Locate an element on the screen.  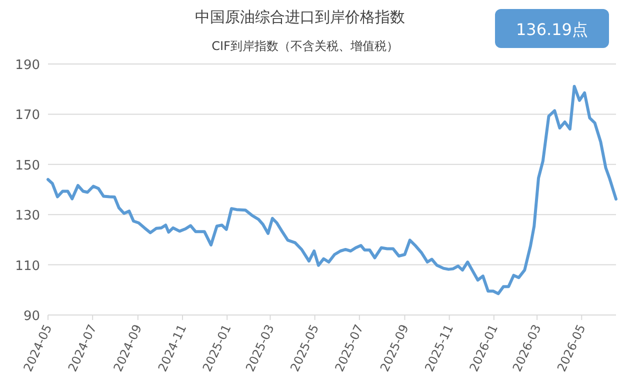
y-tick-label: 130 is located at coordinates (27, 216).